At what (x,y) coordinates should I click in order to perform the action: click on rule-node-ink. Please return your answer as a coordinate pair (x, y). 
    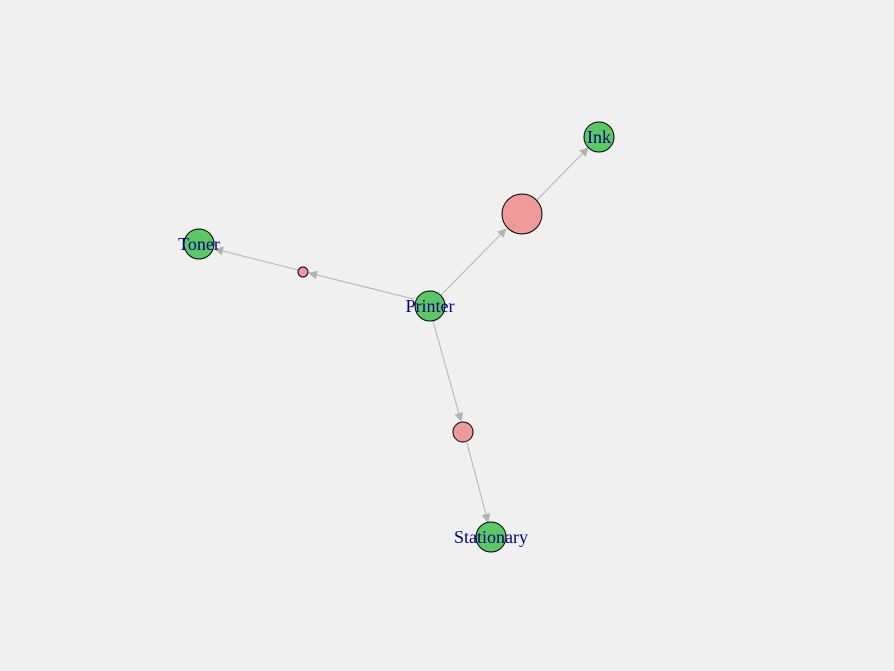
    Looking at the image, I should click on (522, 214).